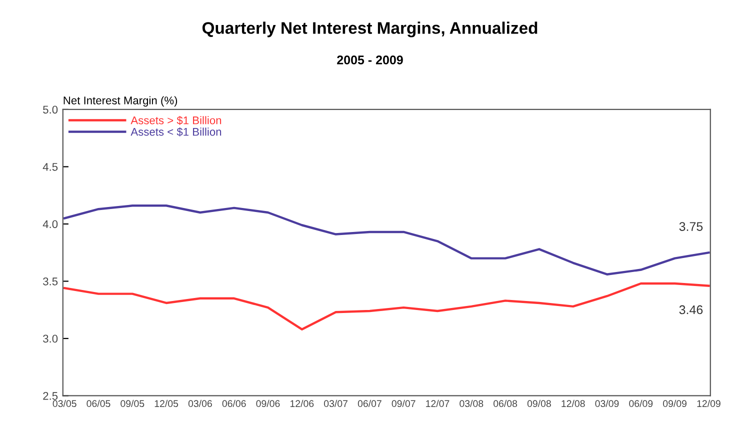  Describe the element at coordinates (607, 404) in the screenshot. I see `x-tick-label: 03/09` at that location.